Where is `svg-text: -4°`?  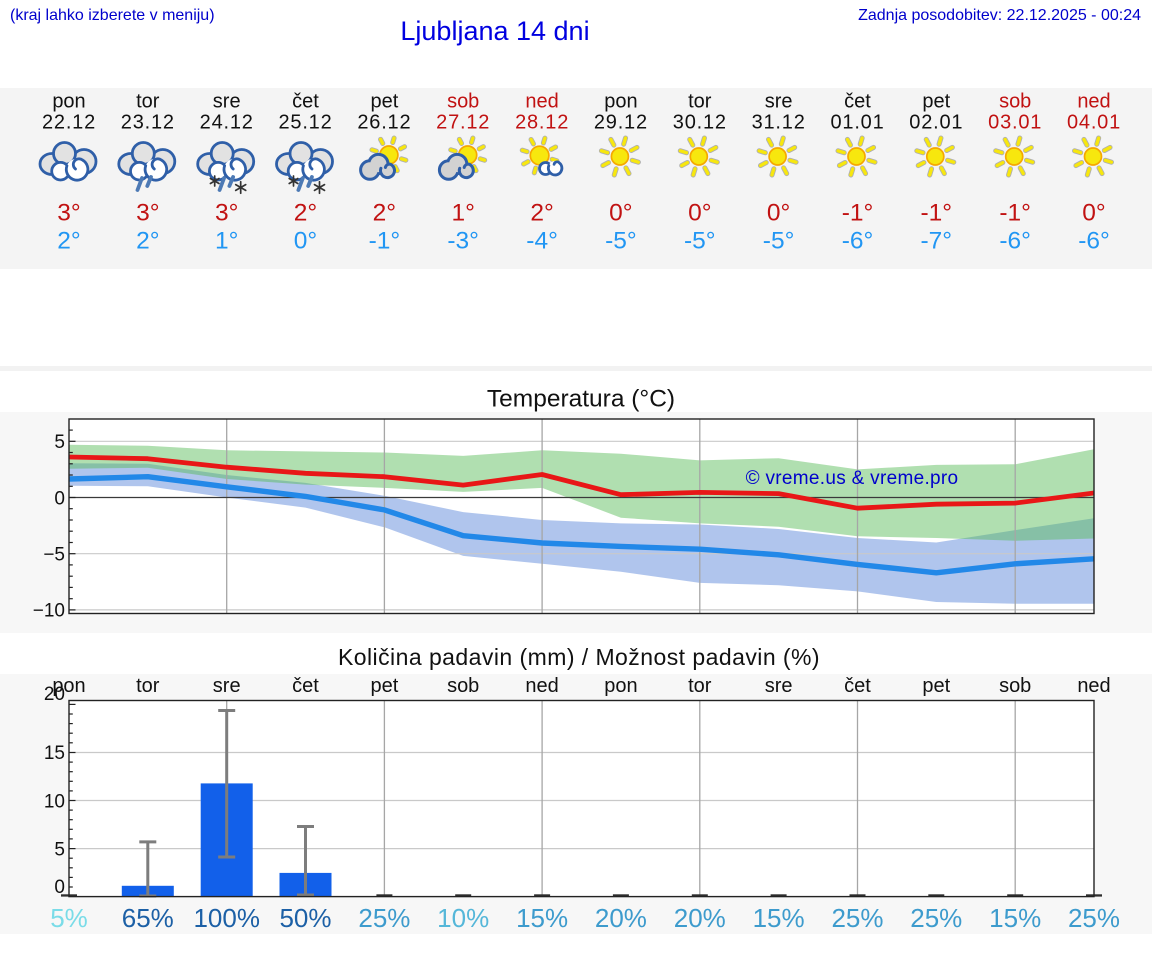
svg-text: -4° is located at coordinates (542, 240).